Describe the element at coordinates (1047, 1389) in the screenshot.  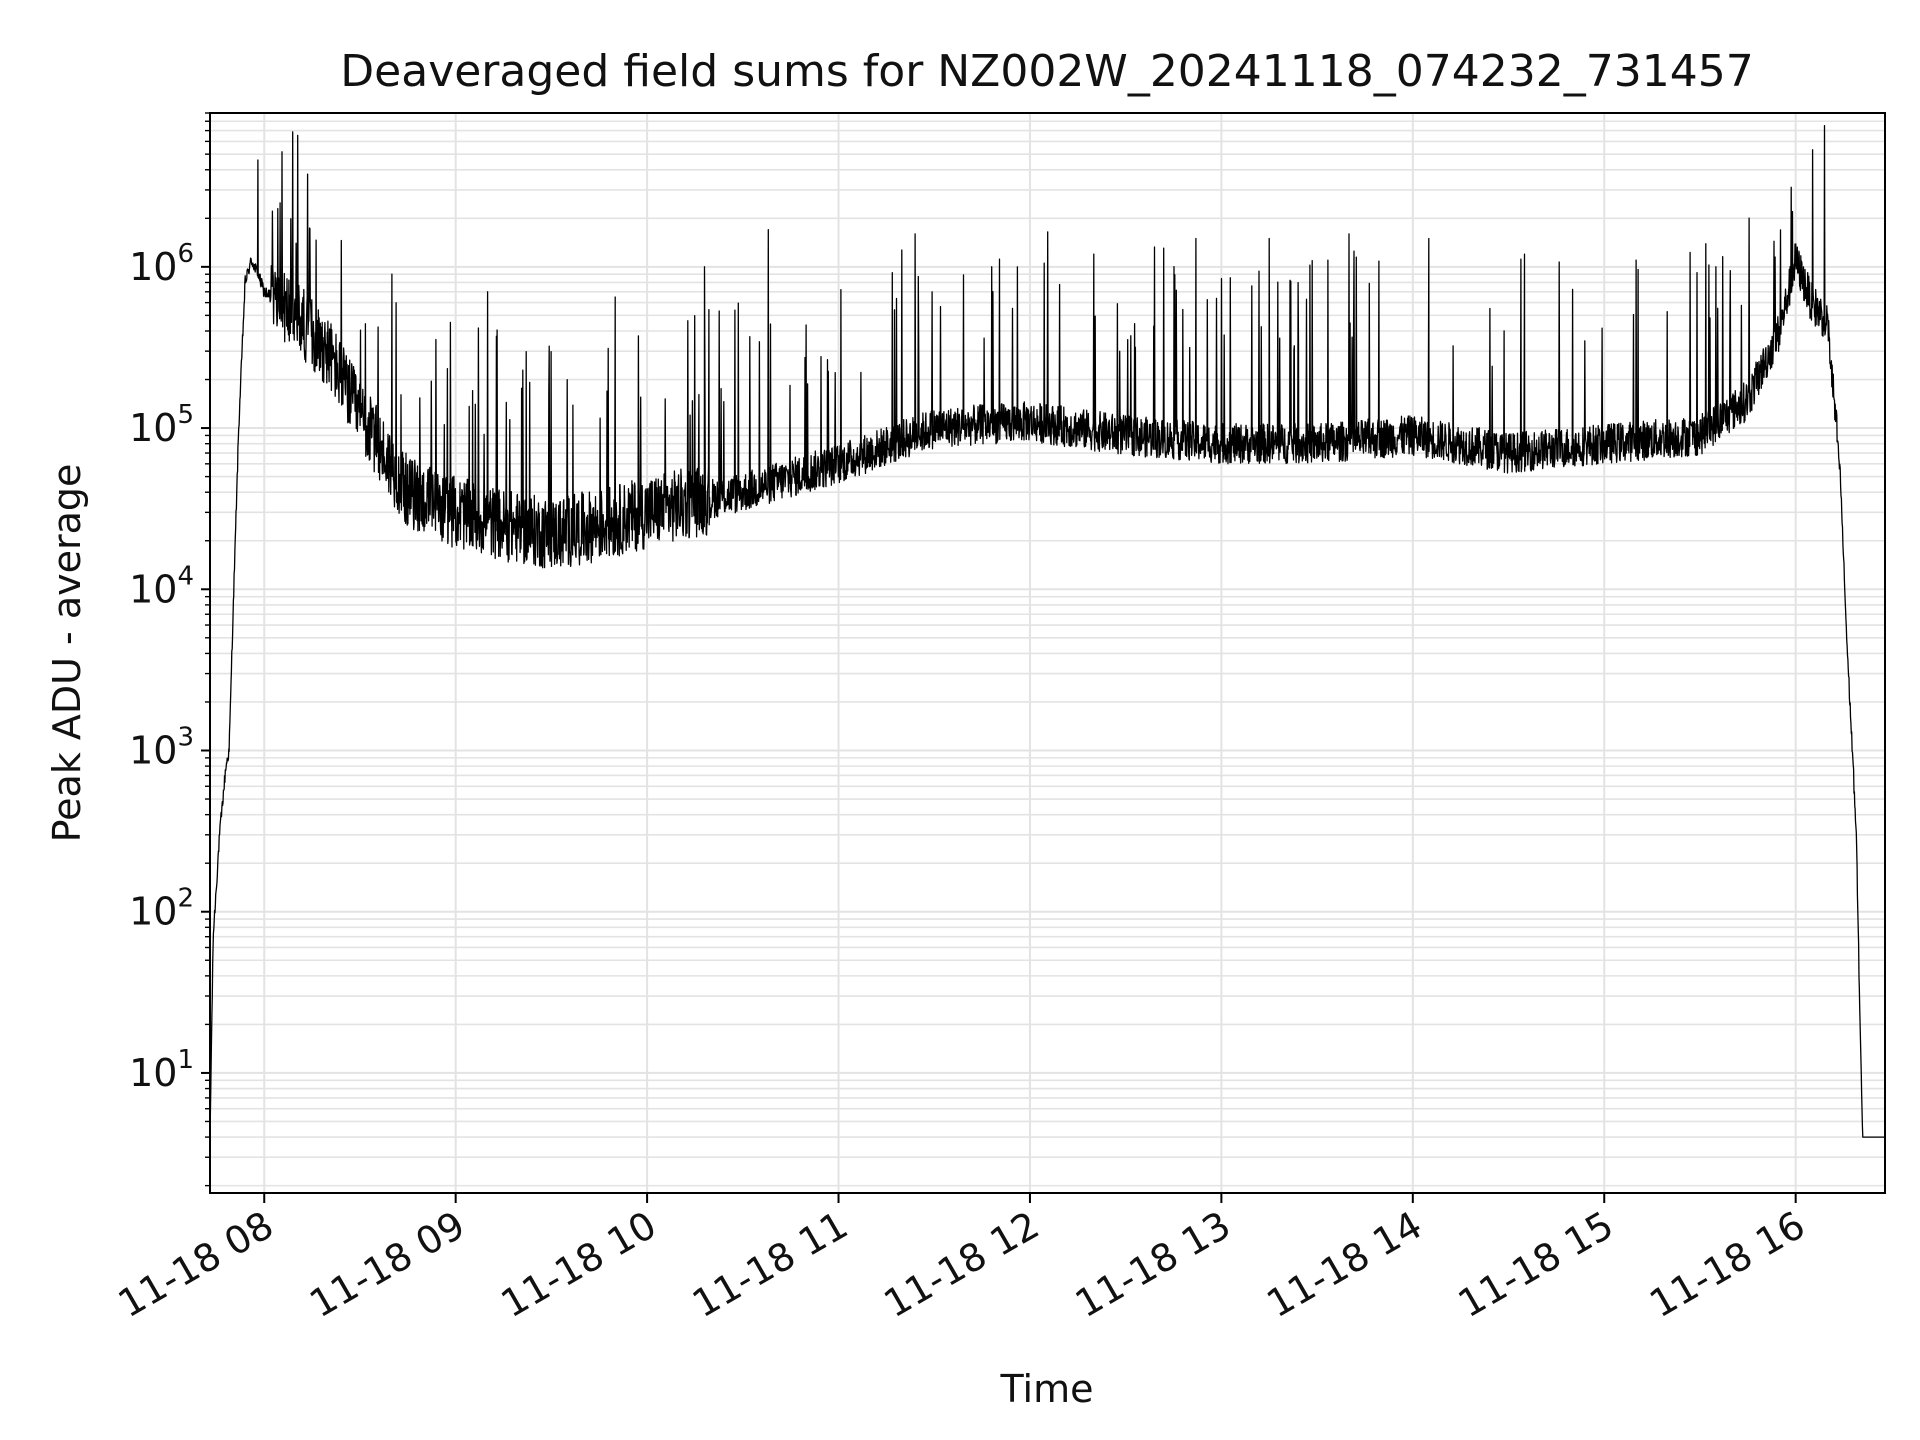
I see `x-axis-label: Time` at that location.